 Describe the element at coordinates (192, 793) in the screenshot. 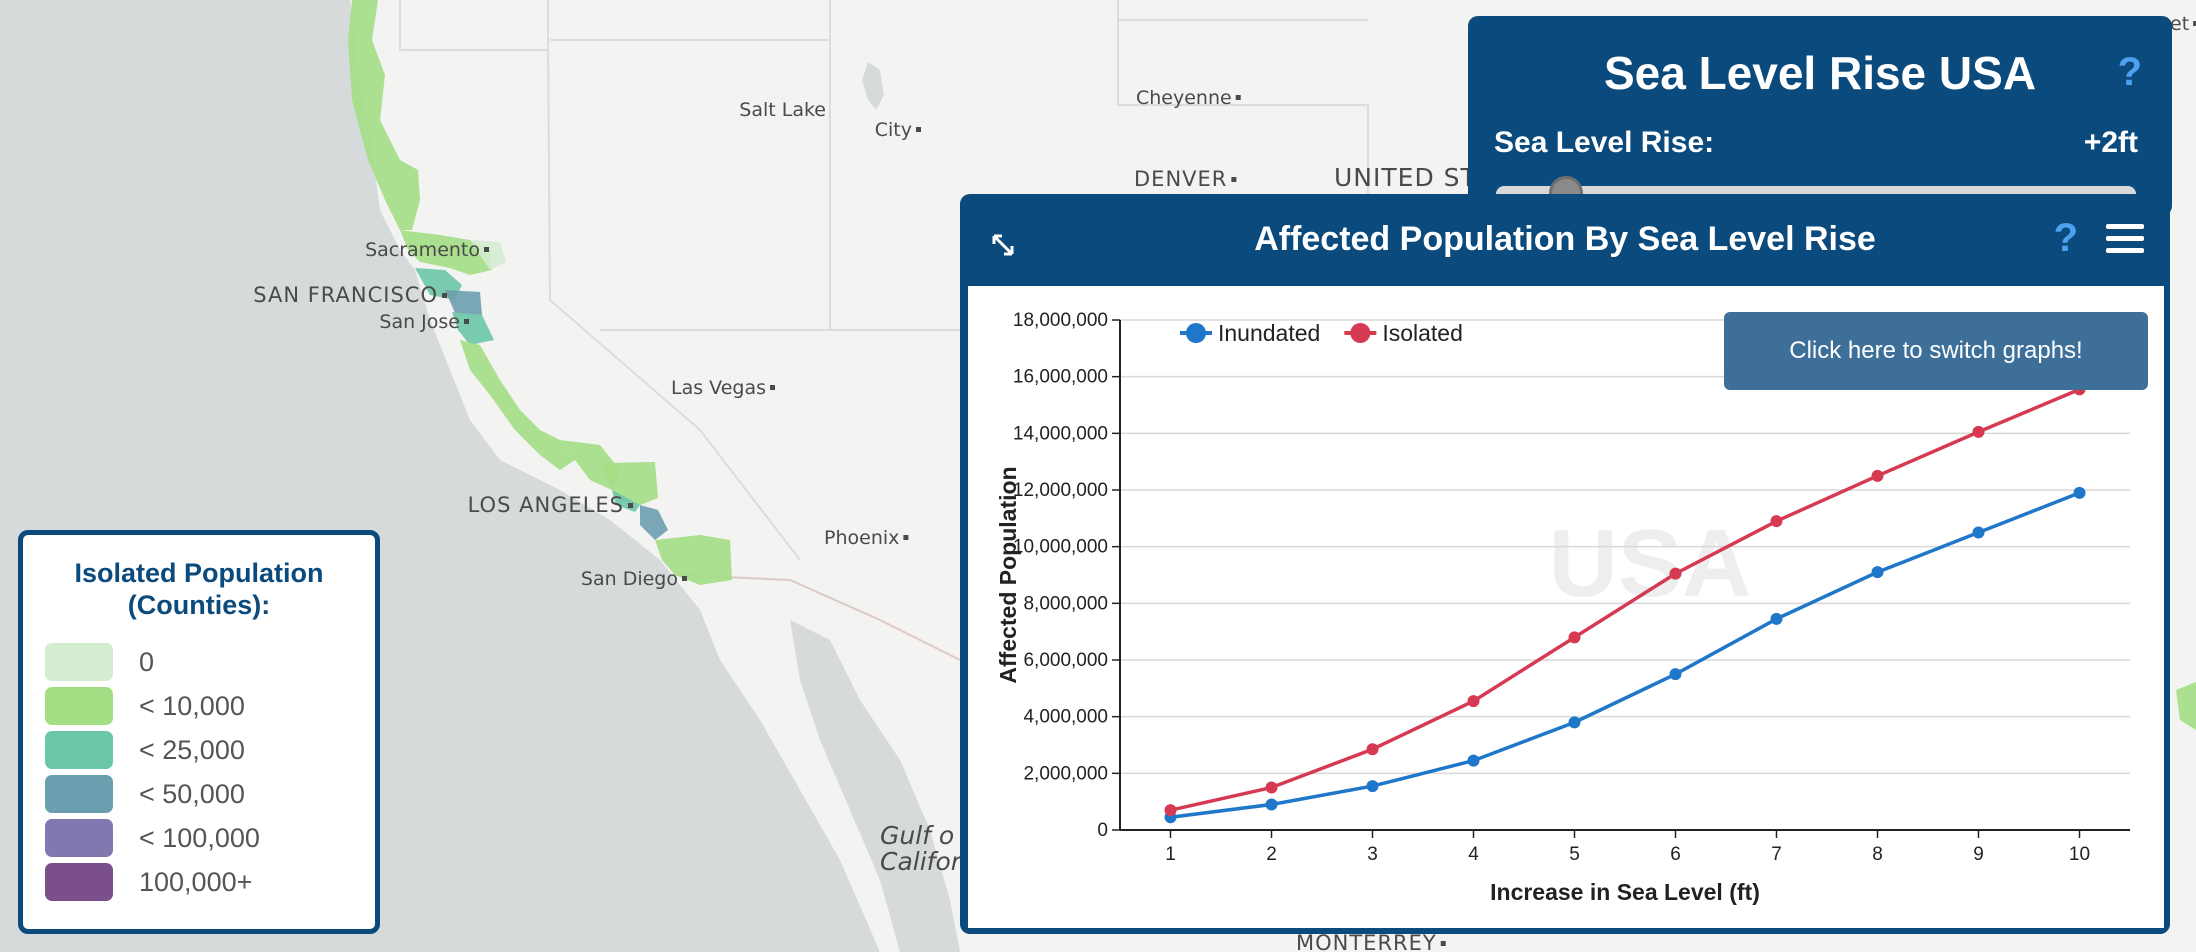

I see `legend-label: < 50,000` at that location.